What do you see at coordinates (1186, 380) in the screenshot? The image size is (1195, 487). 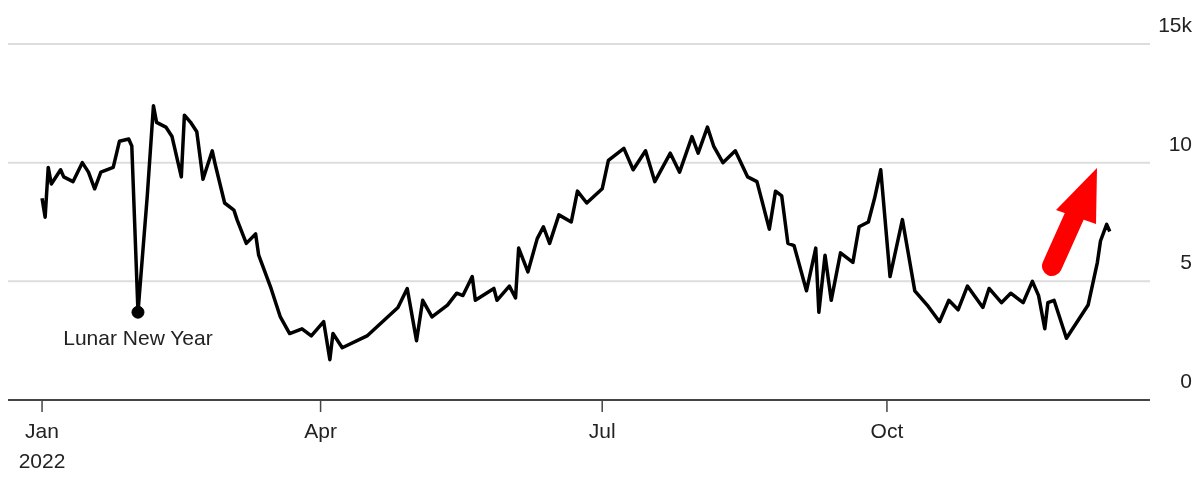 I see `y-tick-label: 0` at bounding box center [1186, 380].